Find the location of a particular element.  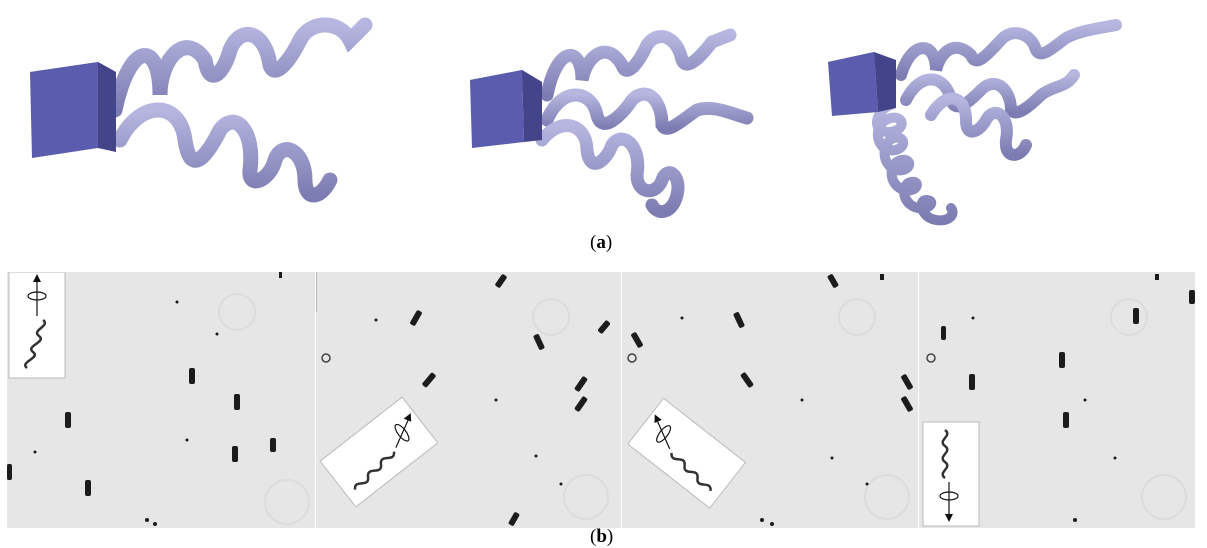

panel-b-caption: (b) is located at coordinates (602, 536).